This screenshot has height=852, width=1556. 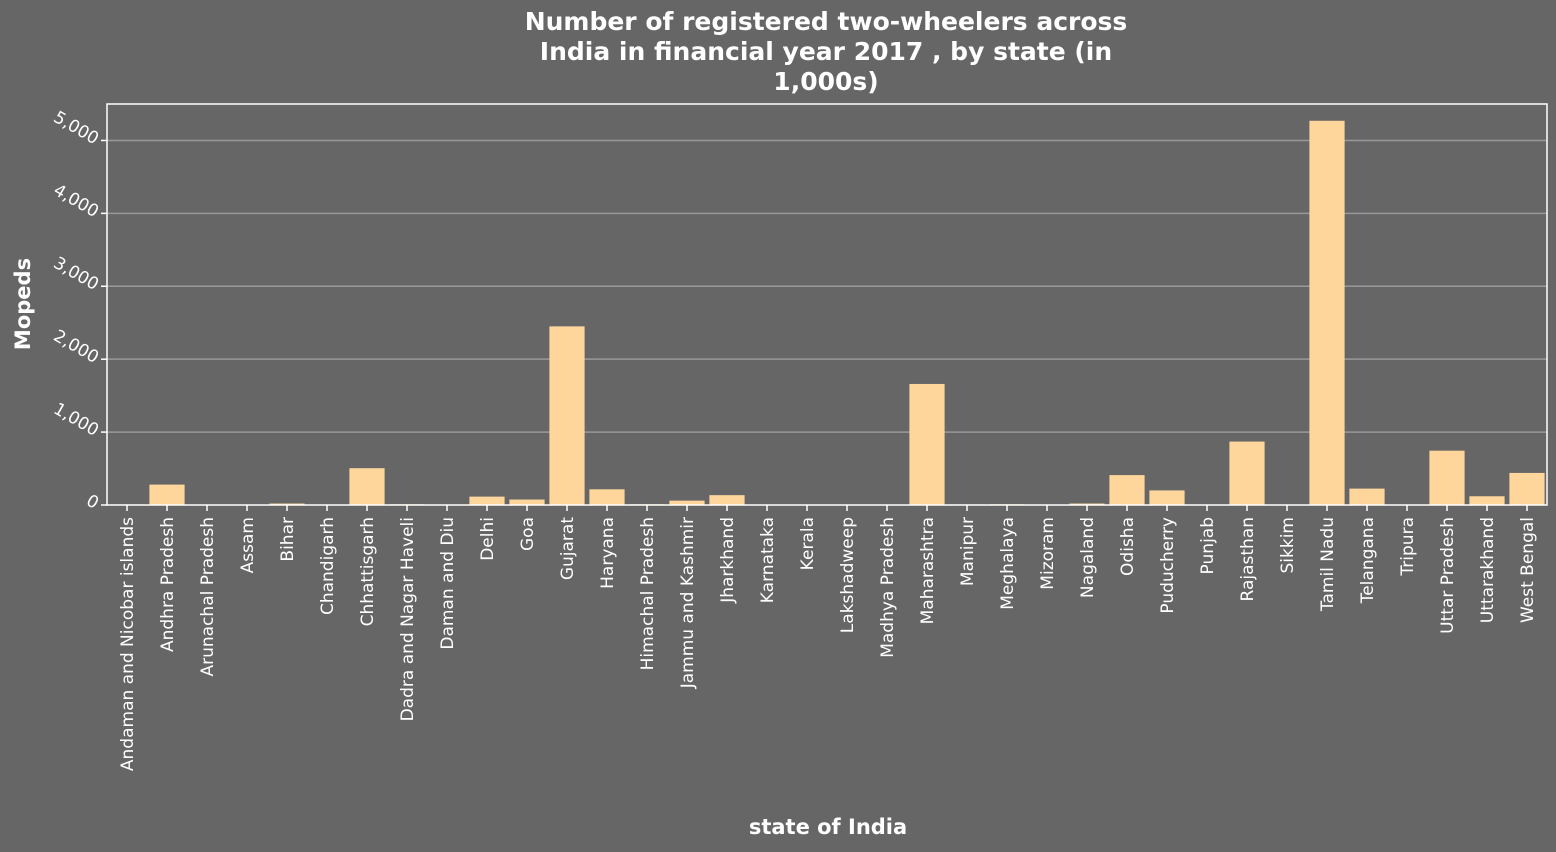 I want to click on x-tick-label: Uttarakhand, so click(x=1488, y=570).